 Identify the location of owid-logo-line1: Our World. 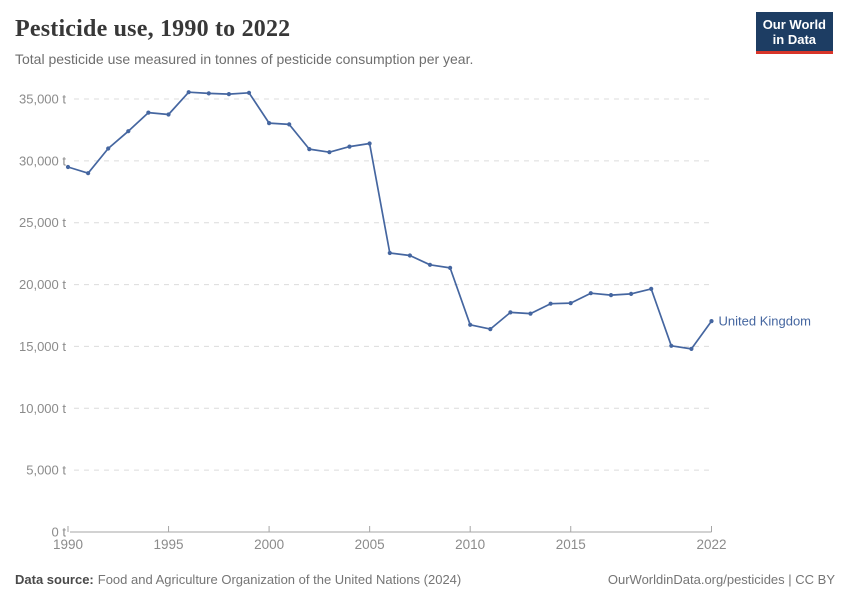
(794, 24).